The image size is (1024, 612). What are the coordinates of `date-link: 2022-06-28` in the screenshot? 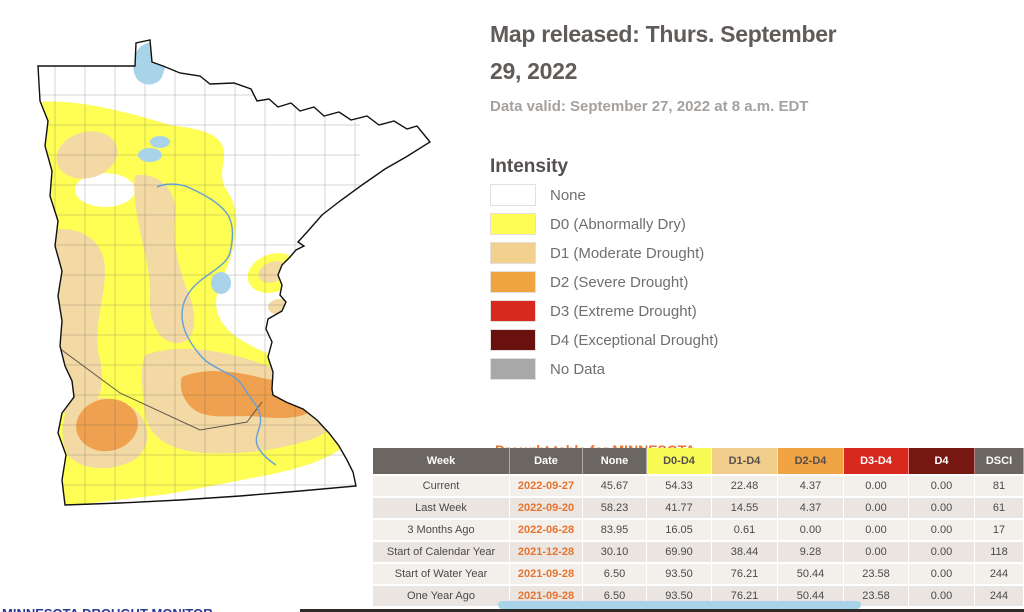 It's located at (546, 529).